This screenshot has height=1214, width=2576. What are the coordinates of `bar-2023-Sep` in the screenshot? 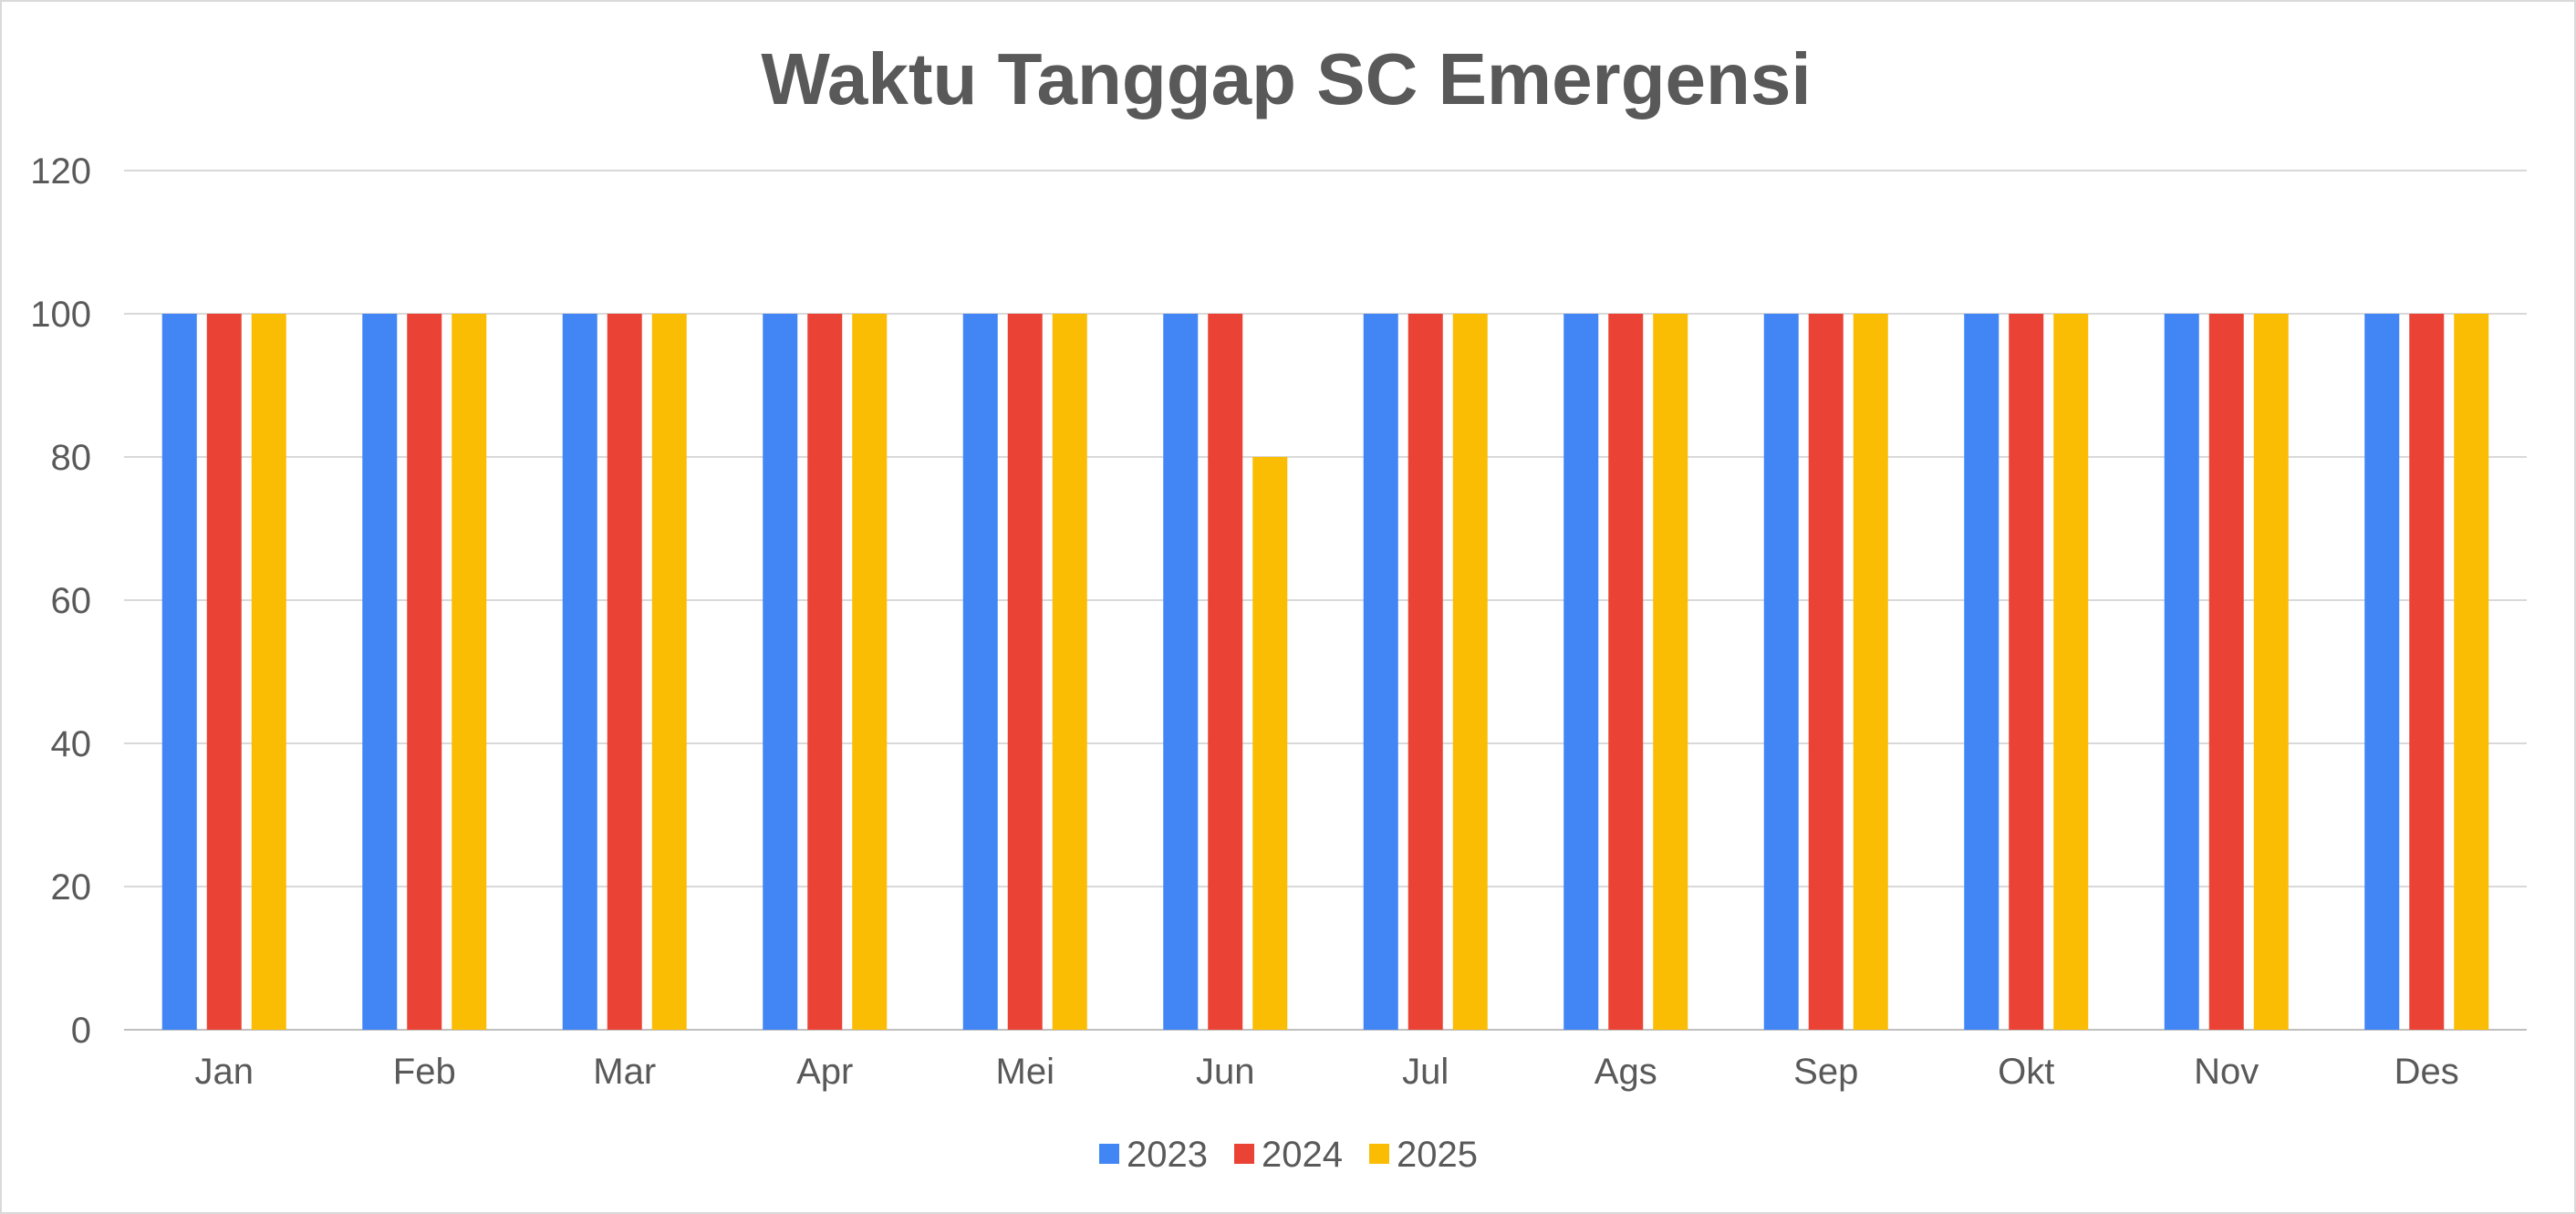 It's located at (1781, 672).